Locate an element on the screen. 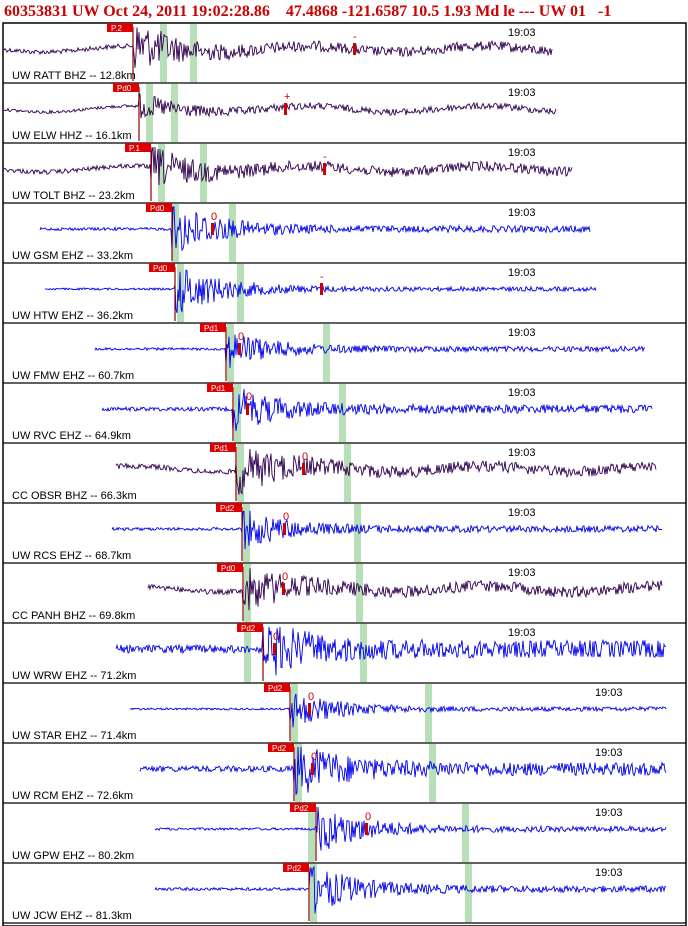 This screenshot has width=688, height=926. trace-row: Pd0 + 19:03 UW ELW HHZ -- 16.1km is located at coordinates (344, 113).